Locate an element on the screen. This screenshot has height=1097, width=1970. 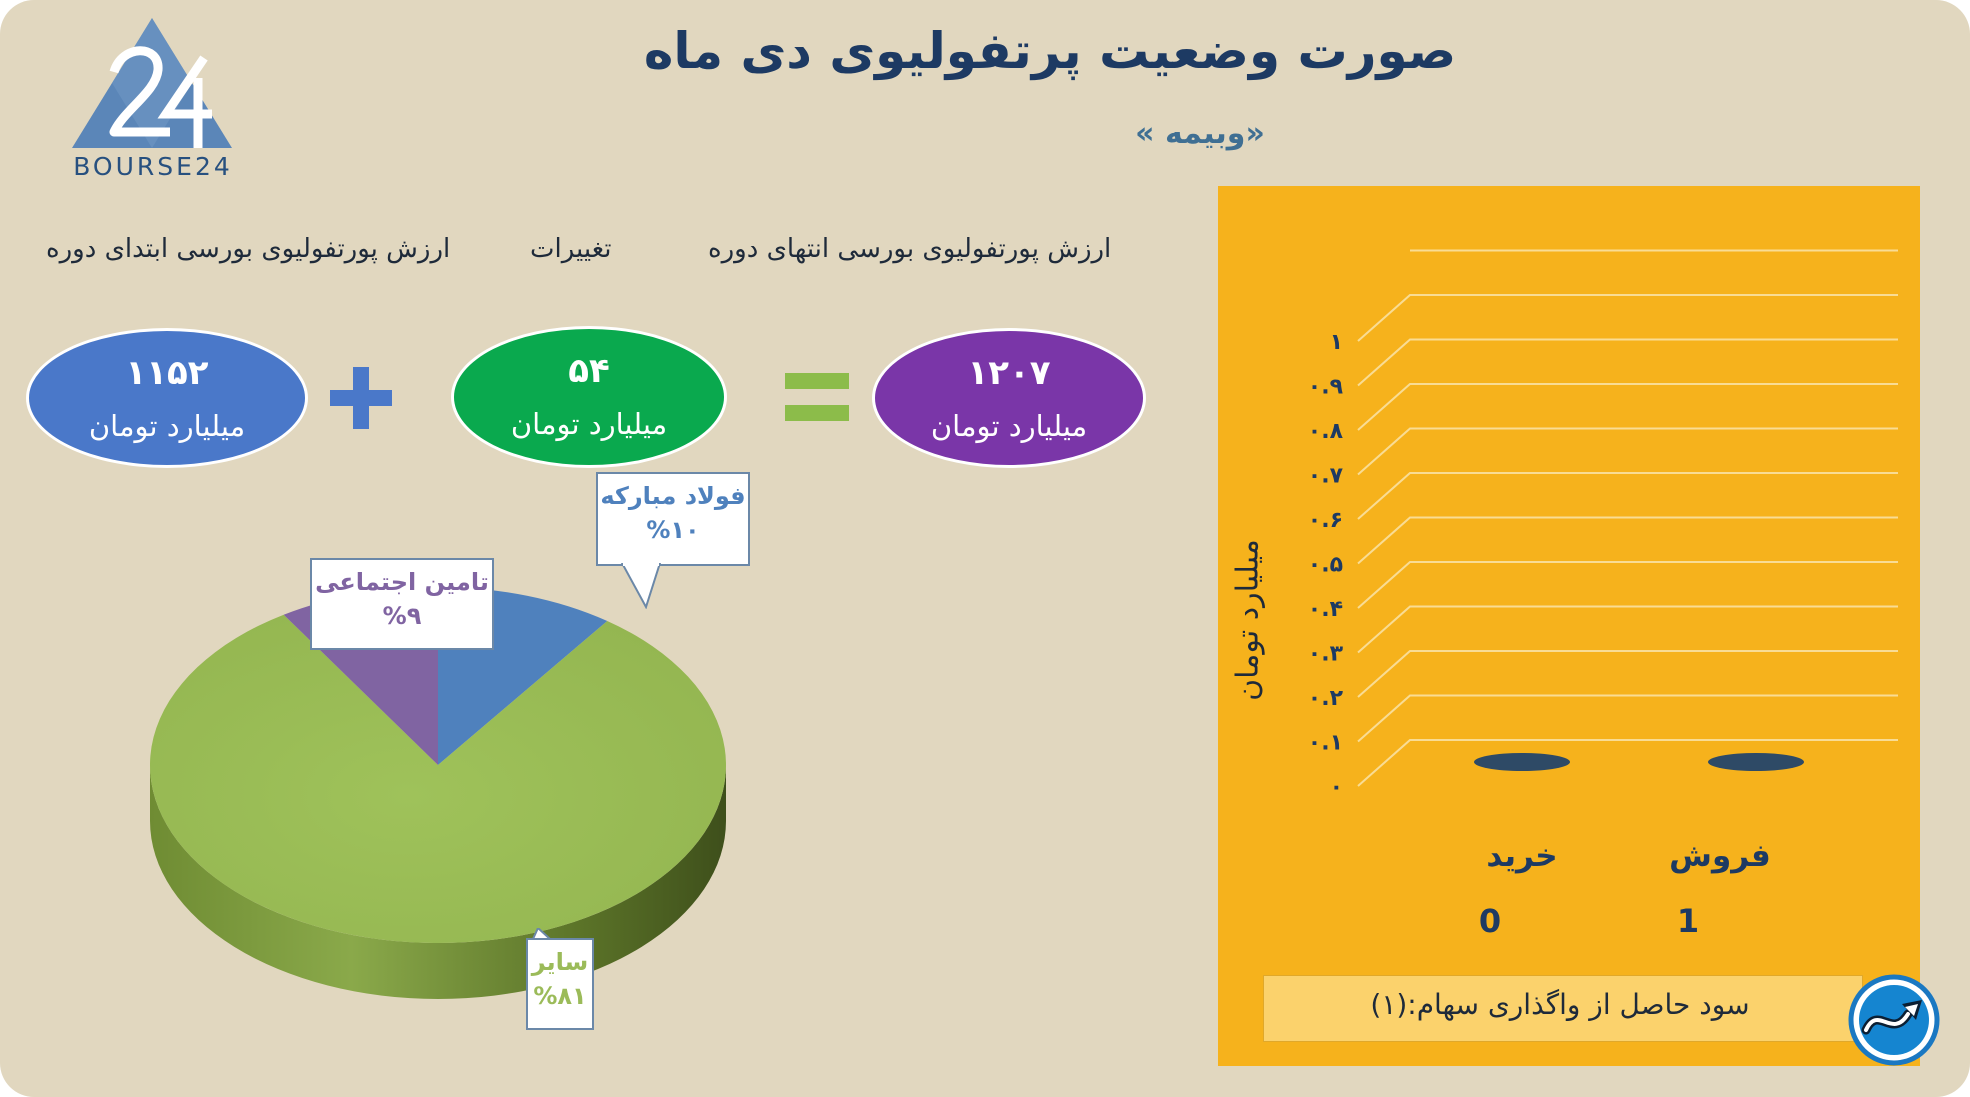
change-value-unit: میلیارد تومان is located at coordinates (589, 424).